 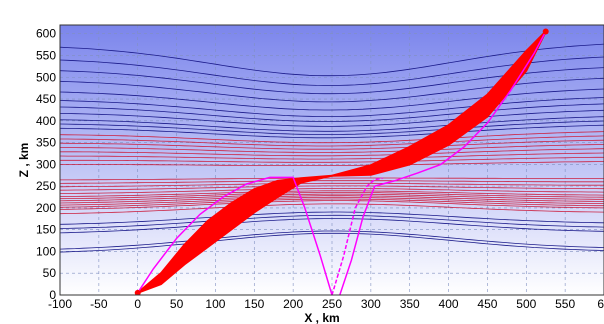 I want to click on y-tick-label: 600, so click(x=46, y=34).